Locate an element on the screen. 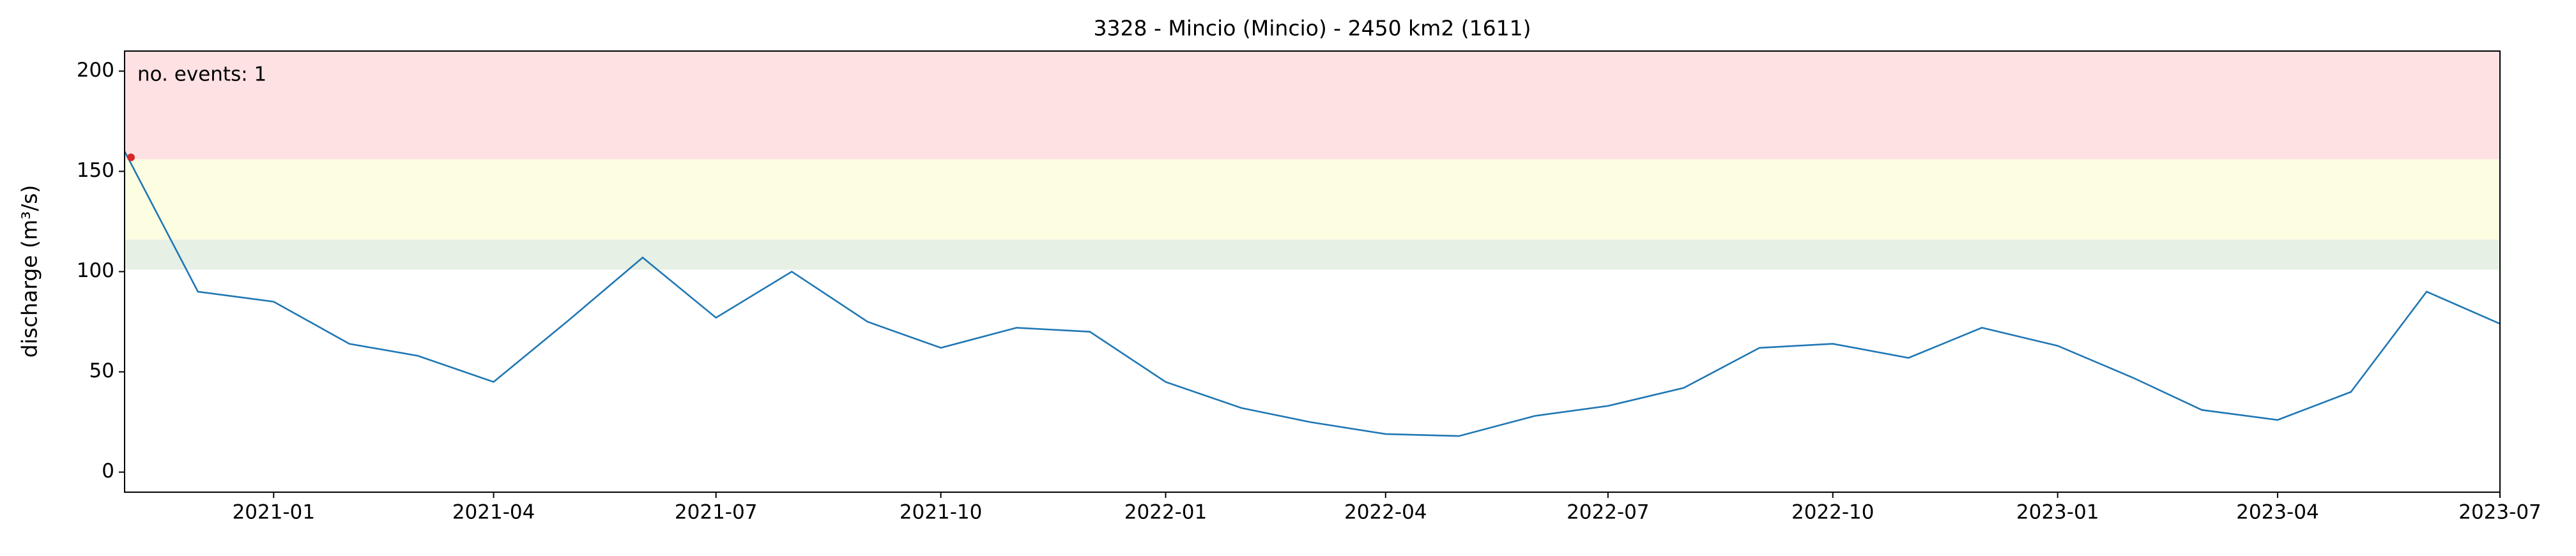 This screenshot has width=2576, height=556. x-tick-label: 2022-10 is located at coordinates (1832, 512).